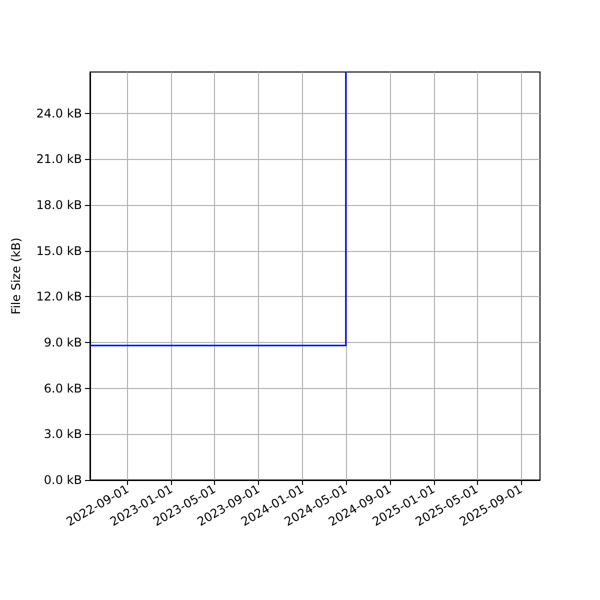  I want to click on y-tick-label: 15.0 kB, so click(59, 251).